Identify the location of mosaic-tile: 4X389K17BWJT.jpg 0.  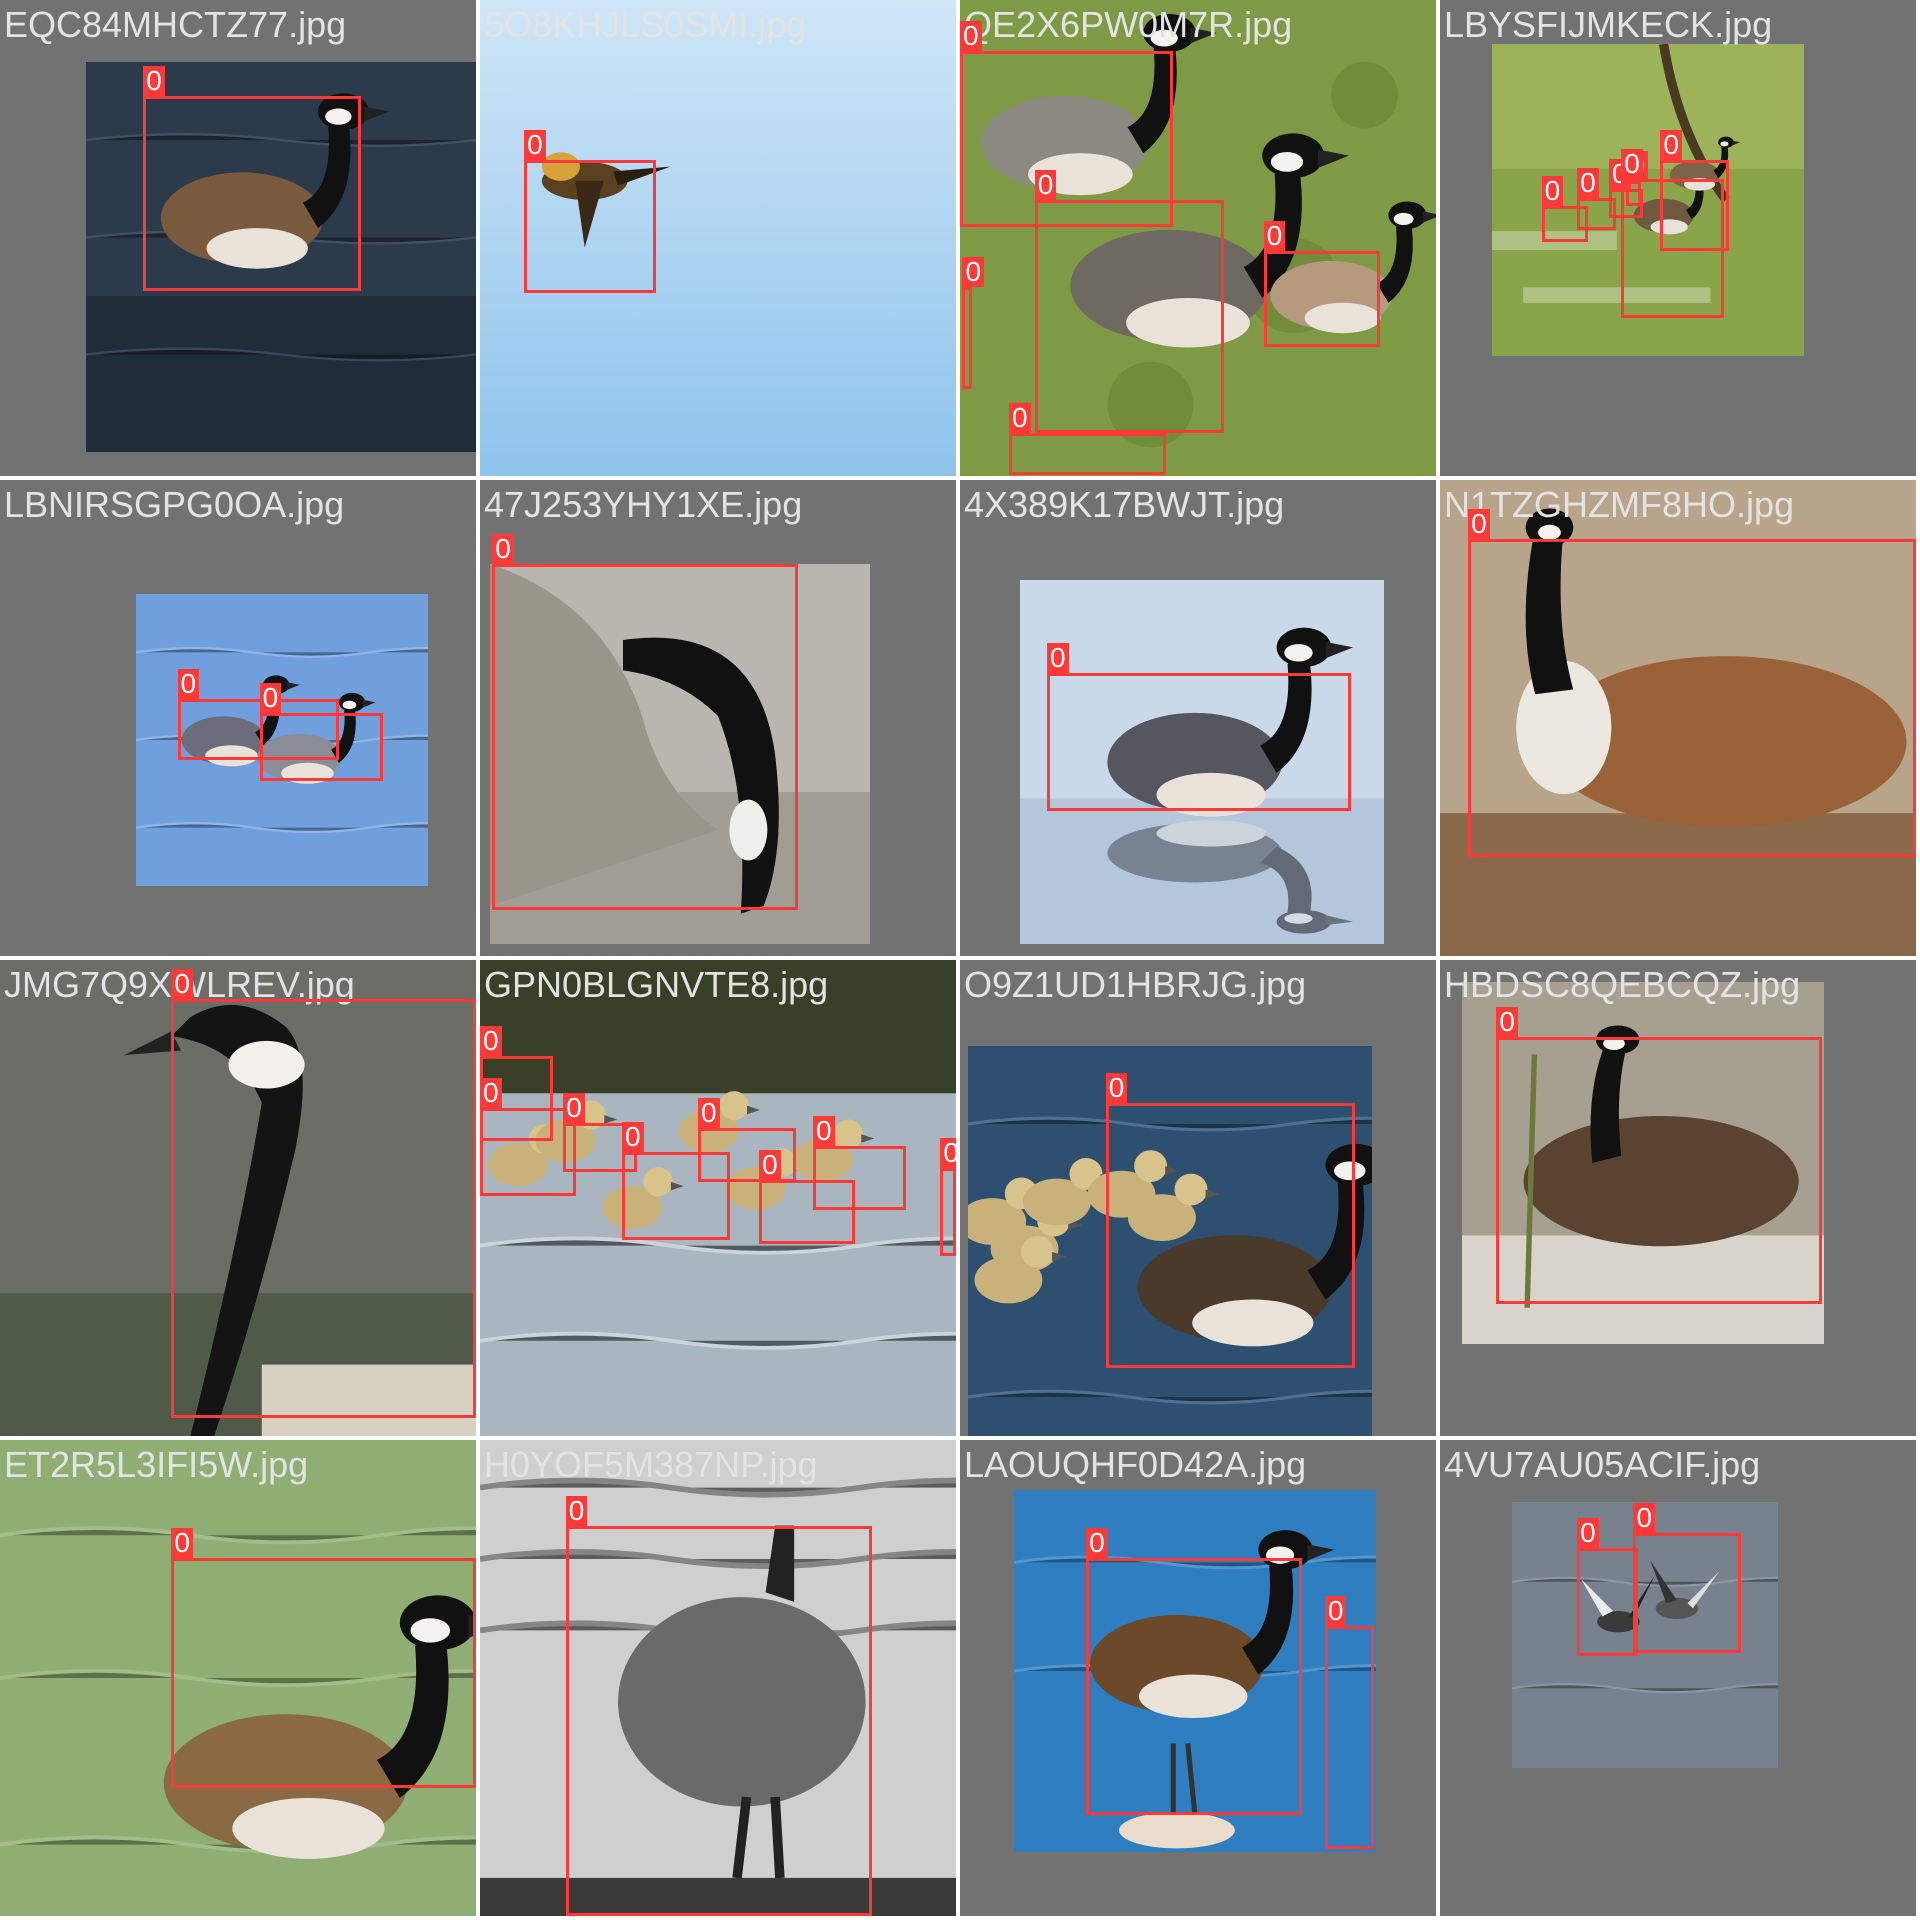
(1198, 718).